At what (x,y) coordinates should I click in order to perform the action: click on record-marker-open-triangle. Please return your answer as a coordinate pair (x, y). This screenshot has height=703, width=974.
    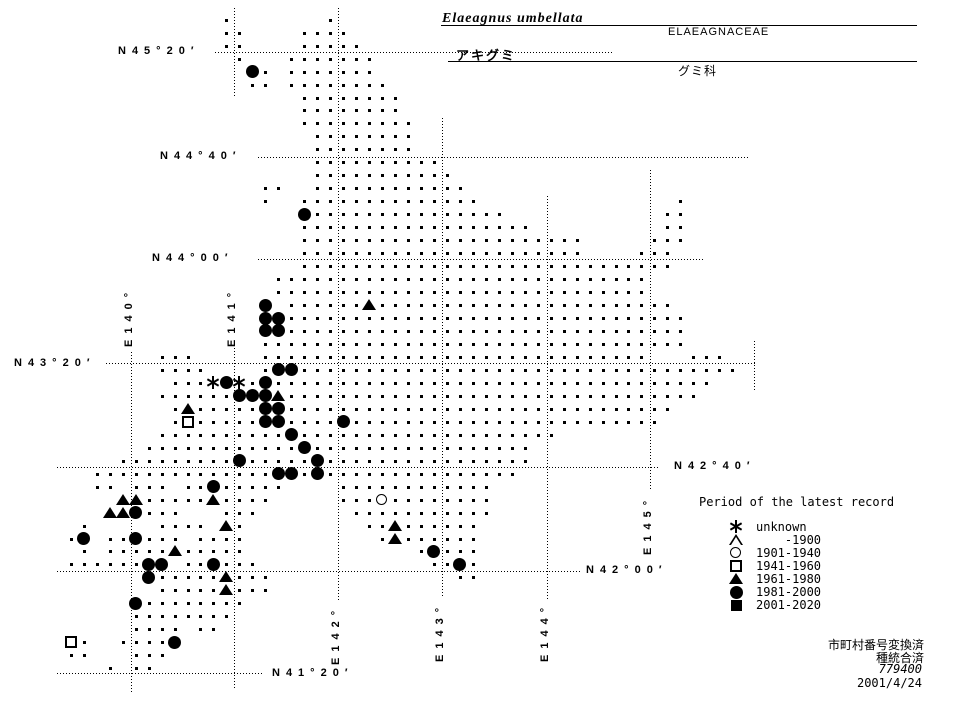
    Looking at the image, I should click on (736, 539).